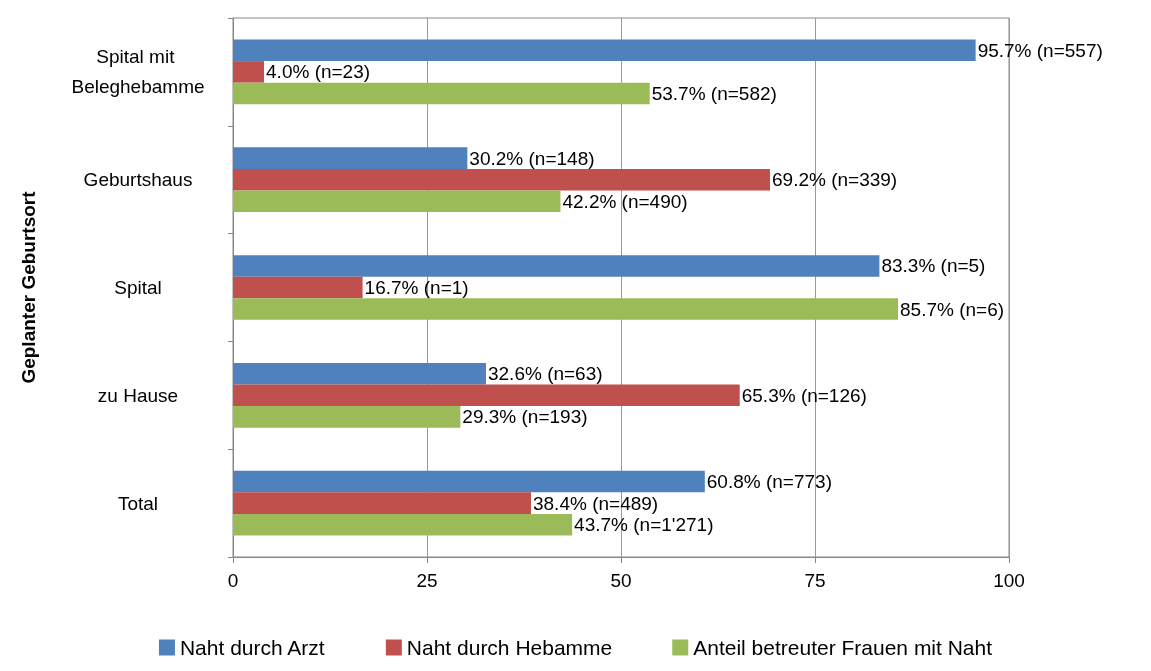  Describe the element at coordinates (252, 647) in the screenshot. I see `legend-label: Naht durch Arzt` at that location.